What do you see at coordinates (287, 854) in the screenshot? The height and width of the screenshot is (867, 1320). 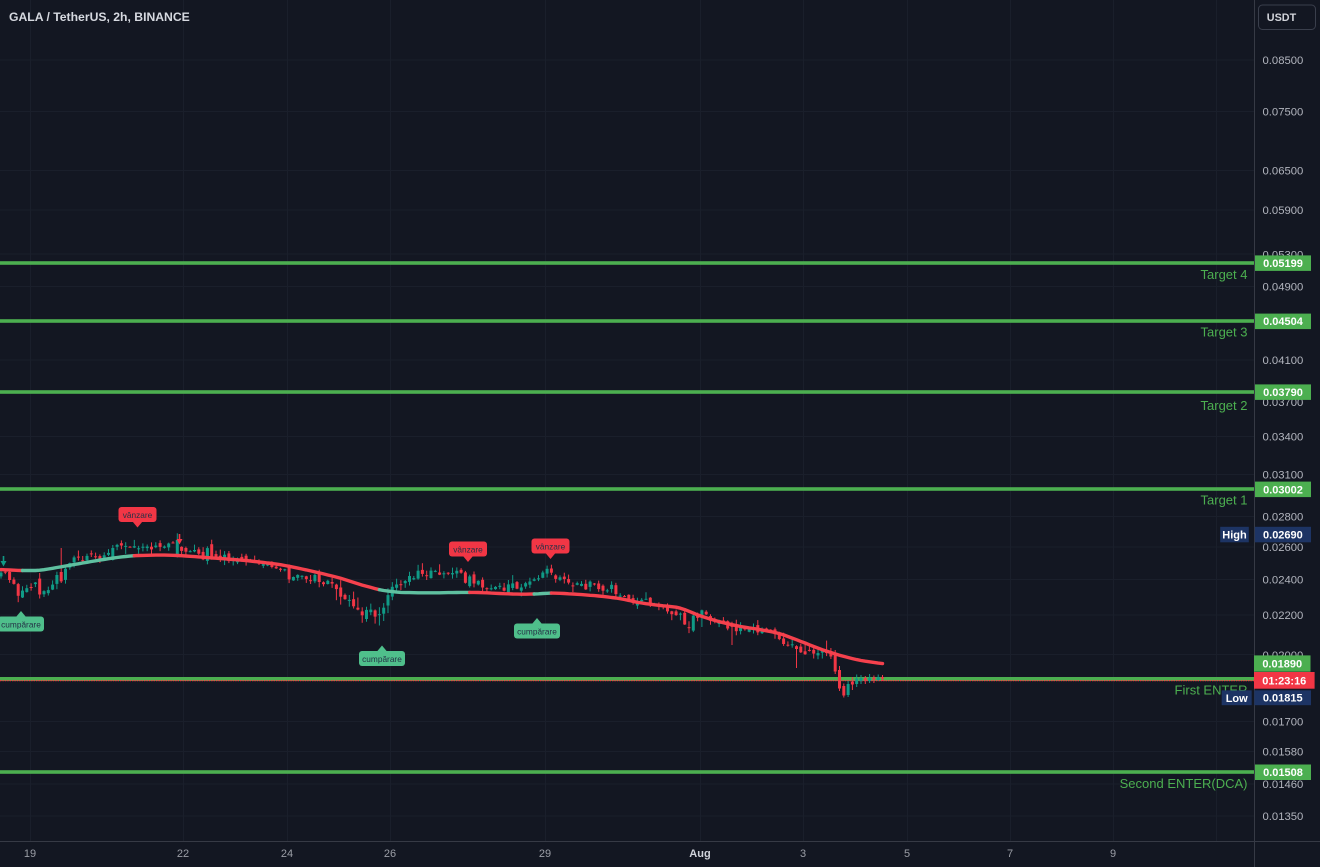 I see `svg-text: 24` at bounding box center [287, 854].